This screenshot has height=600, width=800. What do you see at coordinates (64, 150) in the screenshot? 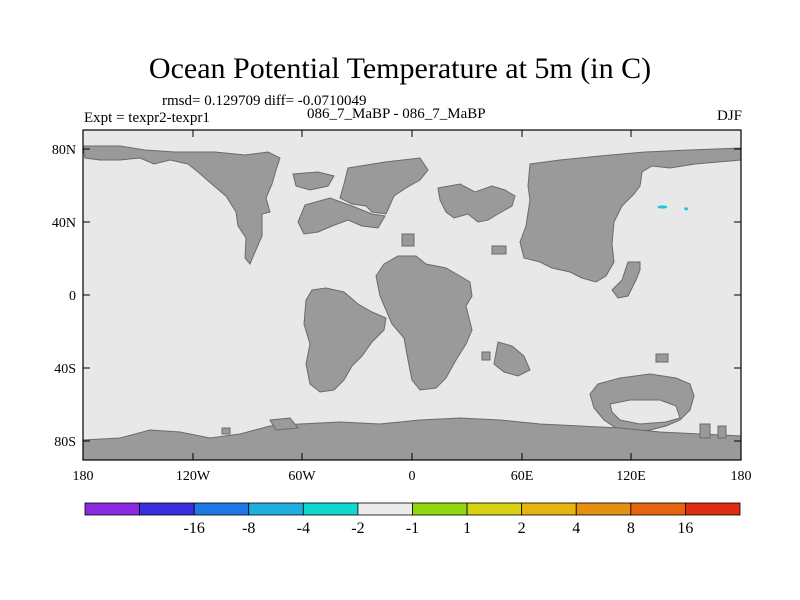
I see `lat-label-80n: 80N` at bounding box center [64, 150].